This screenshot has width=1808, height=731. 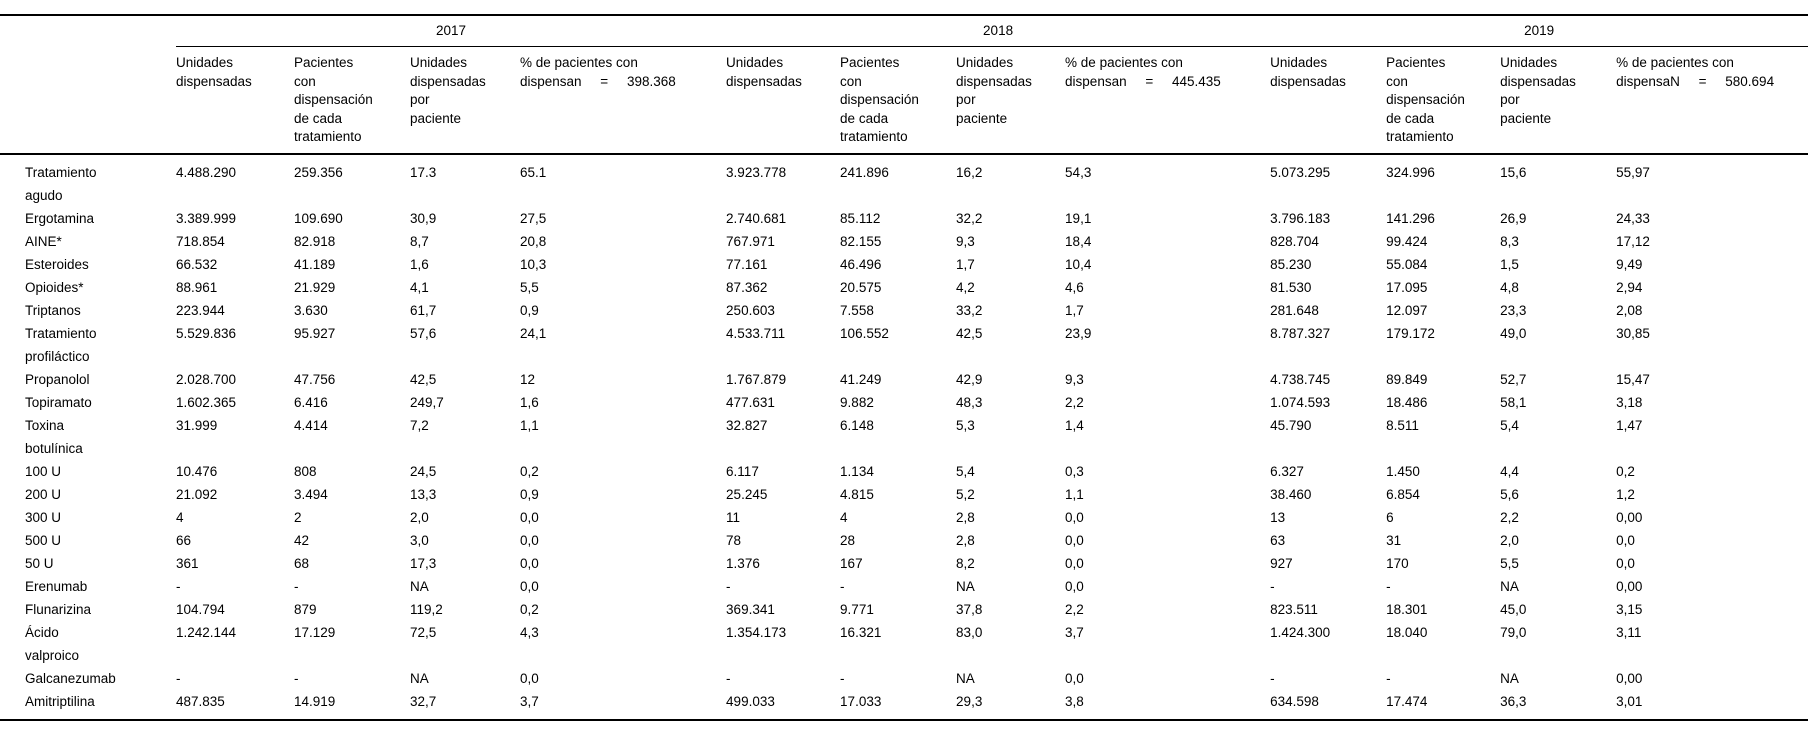 What do you see at coordinates (1390, 517) in the screenshot?
I see `cell: 6` at bounding box center [1390, 517].